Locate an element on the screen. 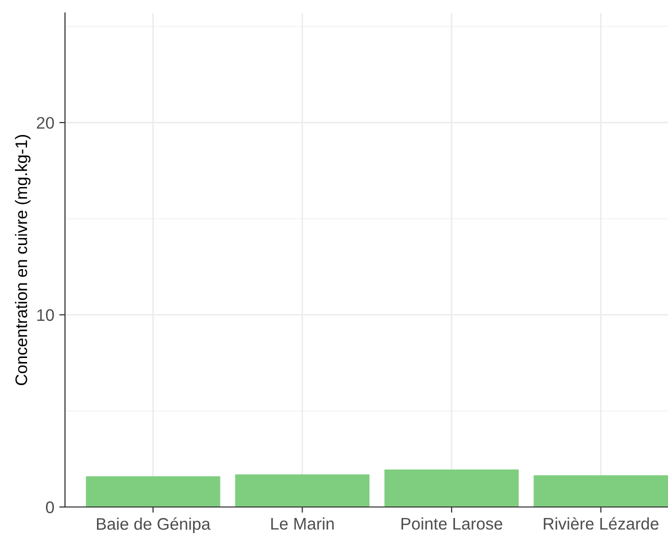 The width and height of the screenshot is (668, 553). y-tick-label: 0 is located at coordinates (50, 507).